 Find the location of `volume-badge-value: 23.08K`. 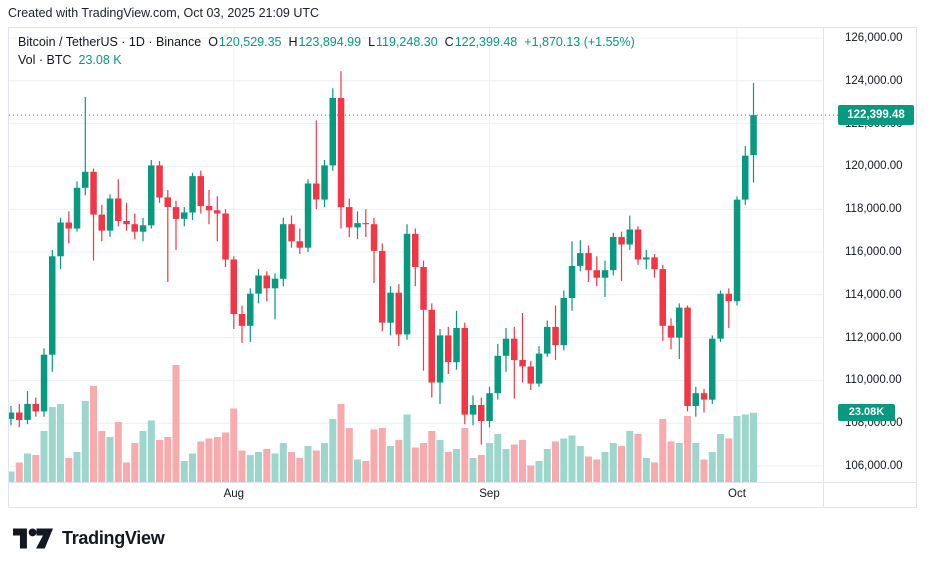

volume-badge-value: 23.08K is located at coordinates (866, 412).